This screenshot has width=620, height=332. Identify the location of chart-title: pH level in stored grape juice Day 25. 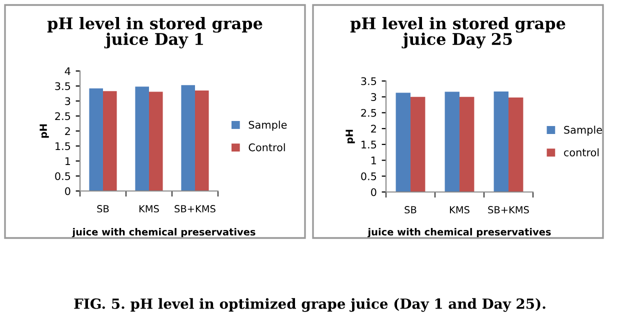
(458, 32).